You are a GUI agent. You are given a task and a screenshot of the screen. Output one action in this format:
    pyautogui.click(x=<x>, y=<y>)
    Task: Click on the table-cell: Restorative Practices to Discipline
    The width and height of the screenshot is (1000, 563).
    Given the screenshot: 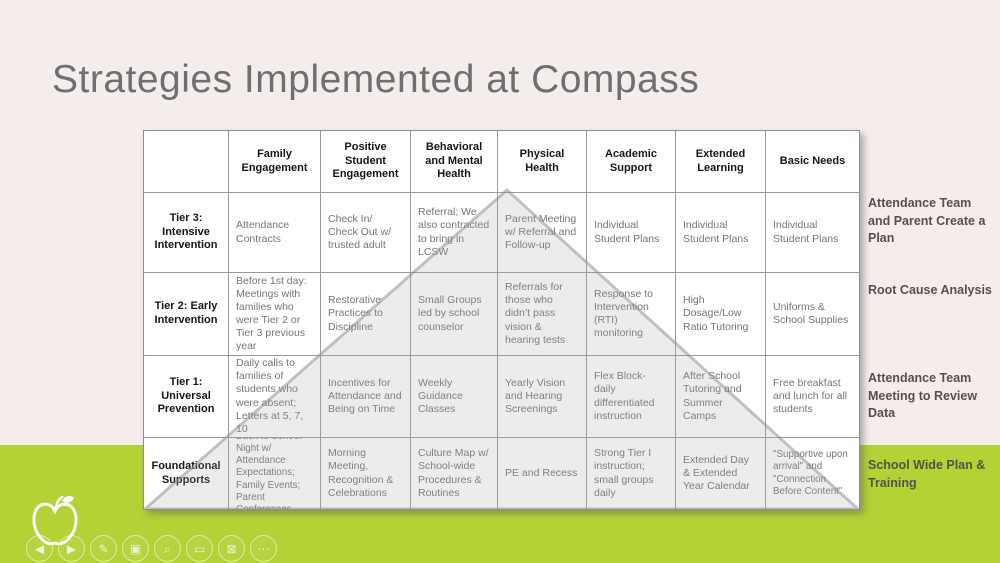 What is the action you would take?
    pyautogui.click(x=366, y=314)
    